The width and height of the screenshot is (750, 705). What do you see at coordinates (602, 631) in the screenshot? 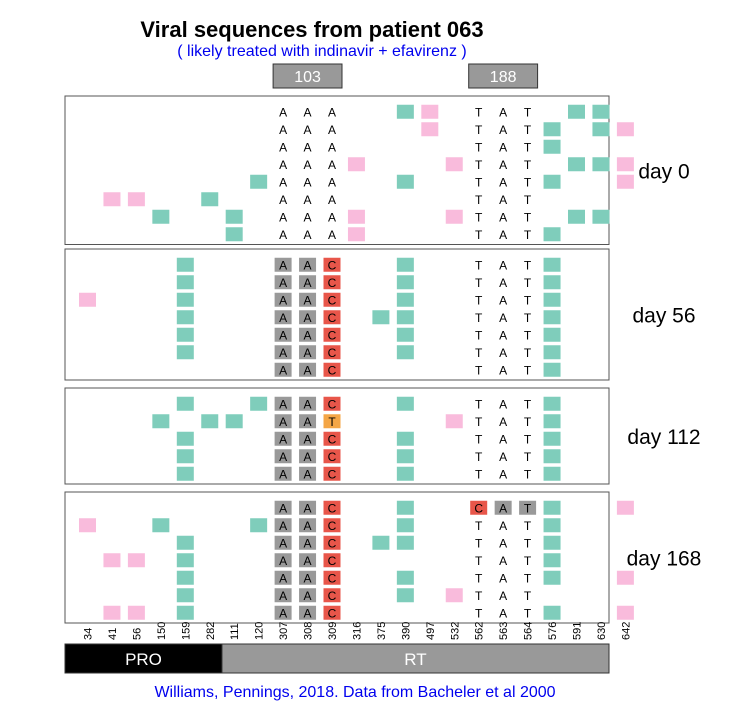
I see `position-tick-label: 630` at bounding box center [602, 631].